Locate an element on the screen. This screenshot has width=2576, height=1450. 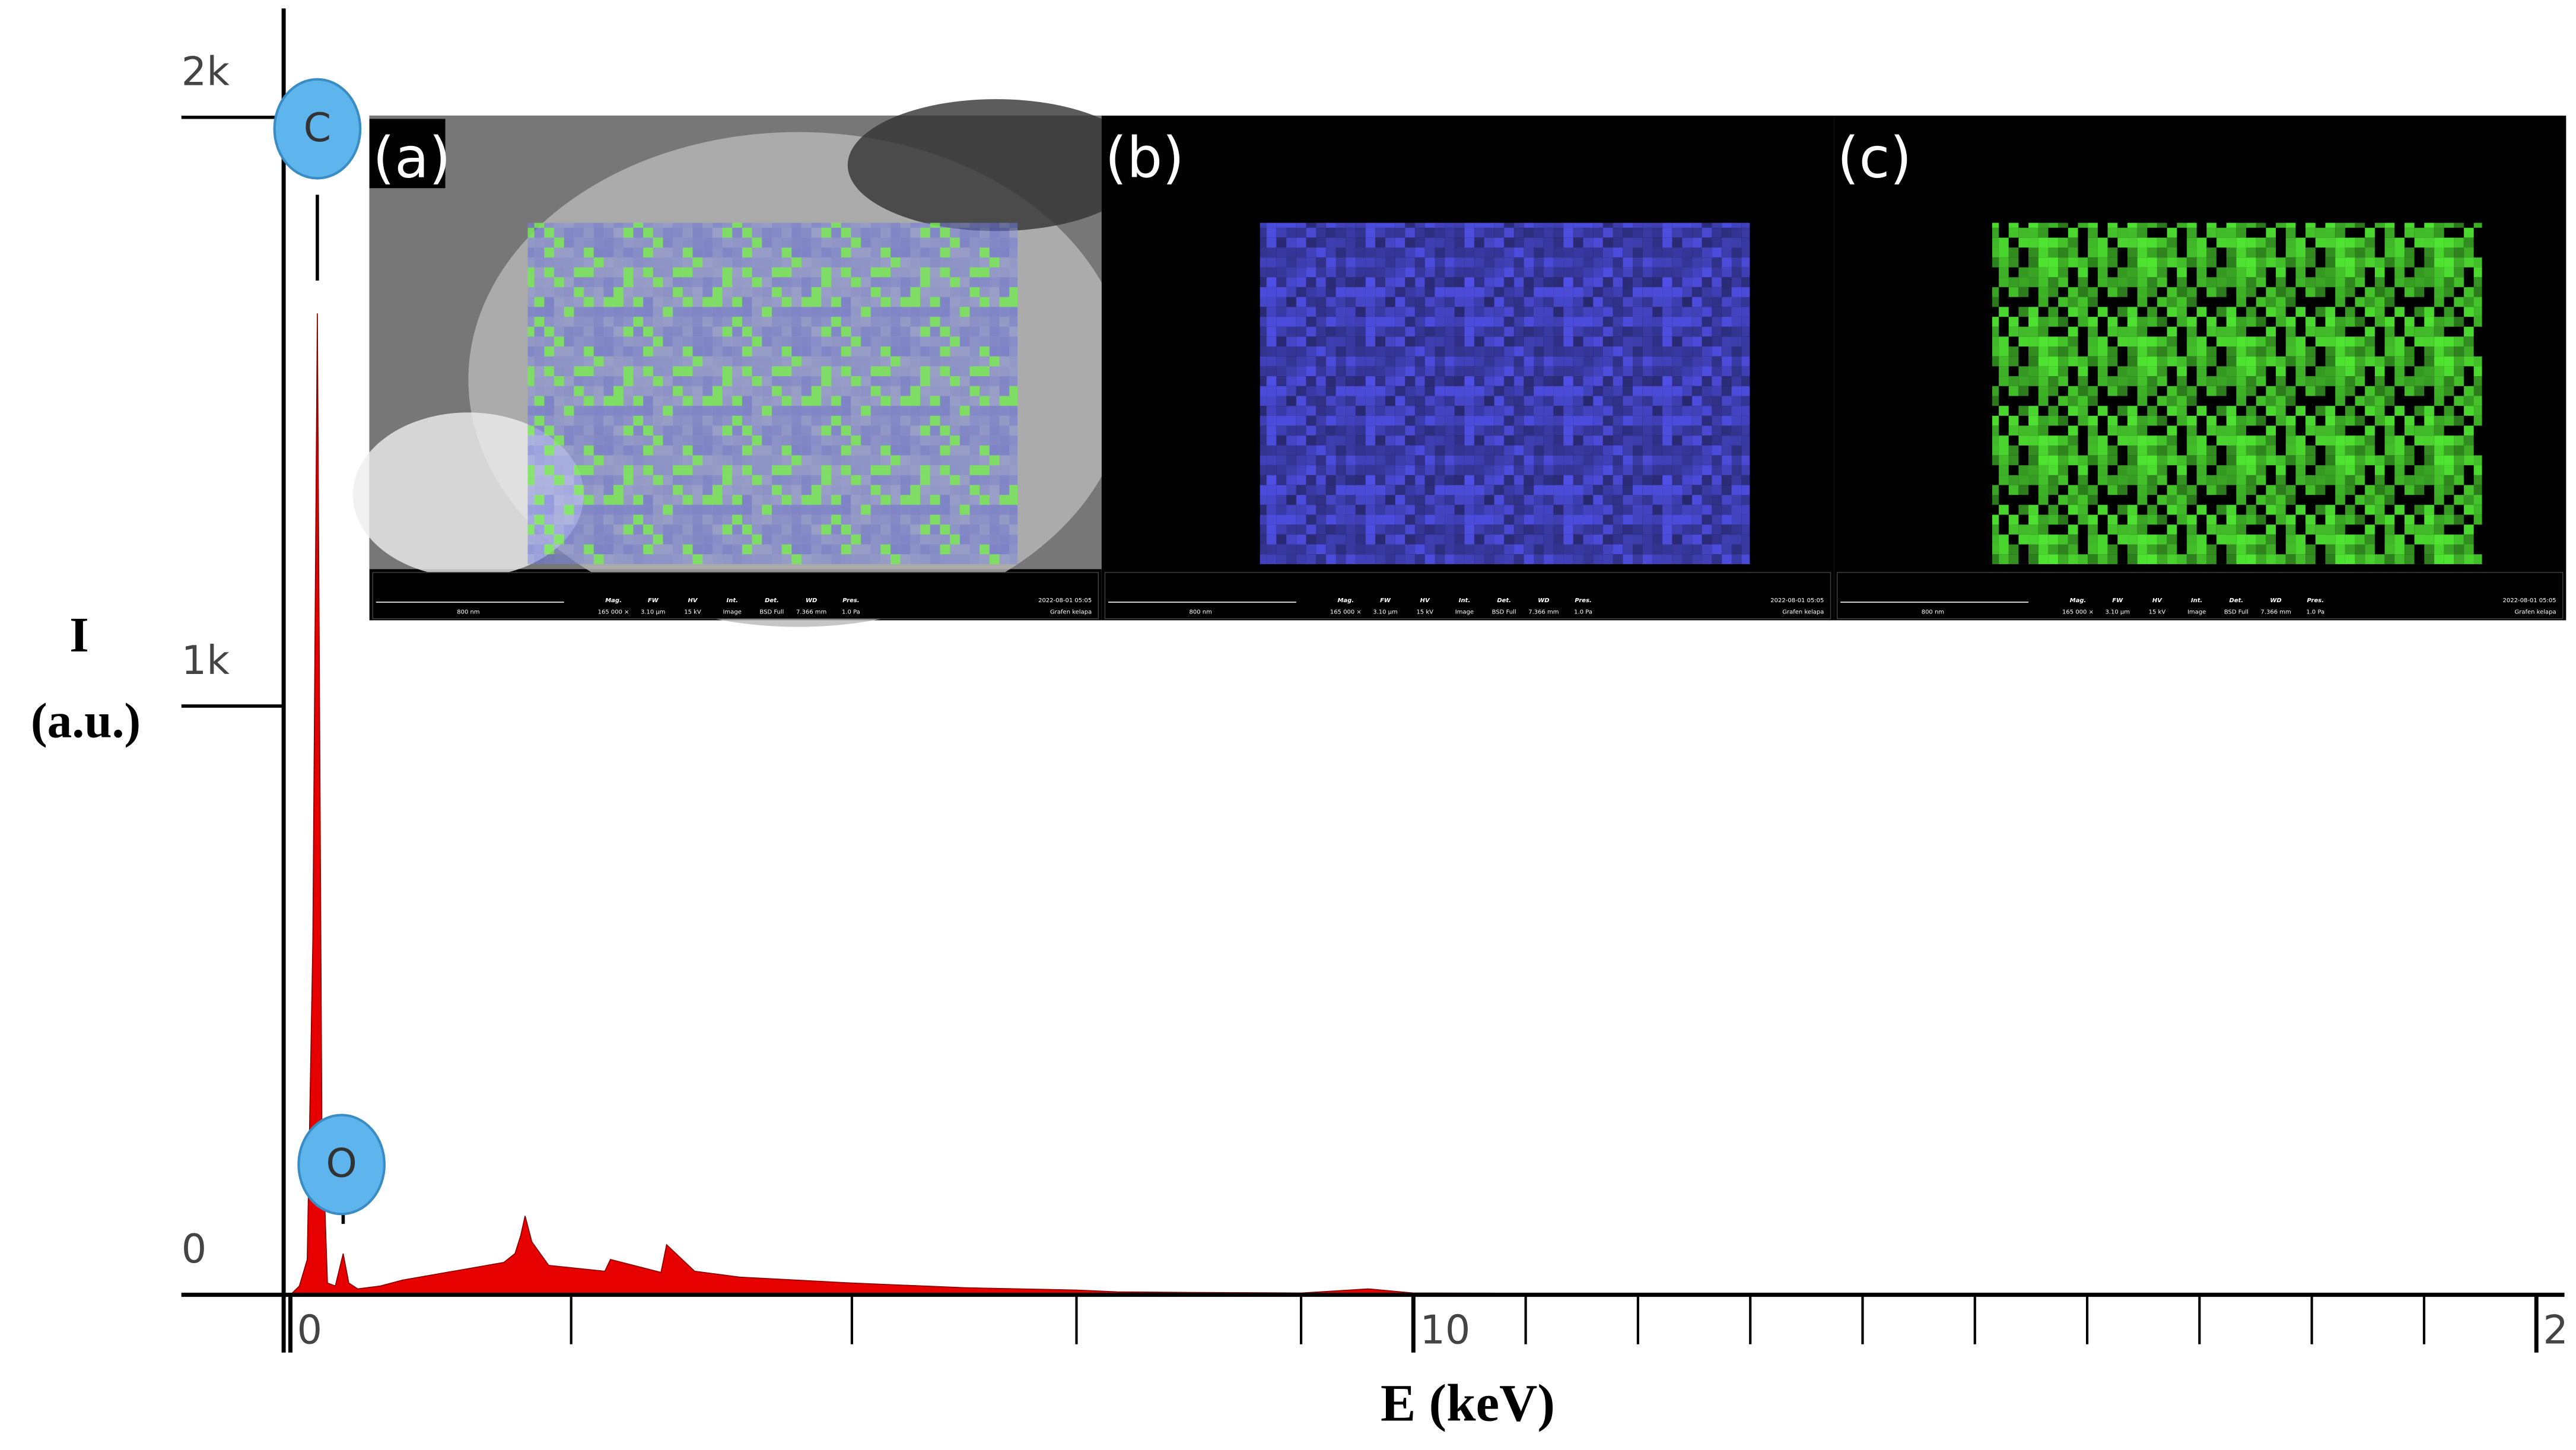
x-tick-label: 10 is located at coordinates (1445, 1329).